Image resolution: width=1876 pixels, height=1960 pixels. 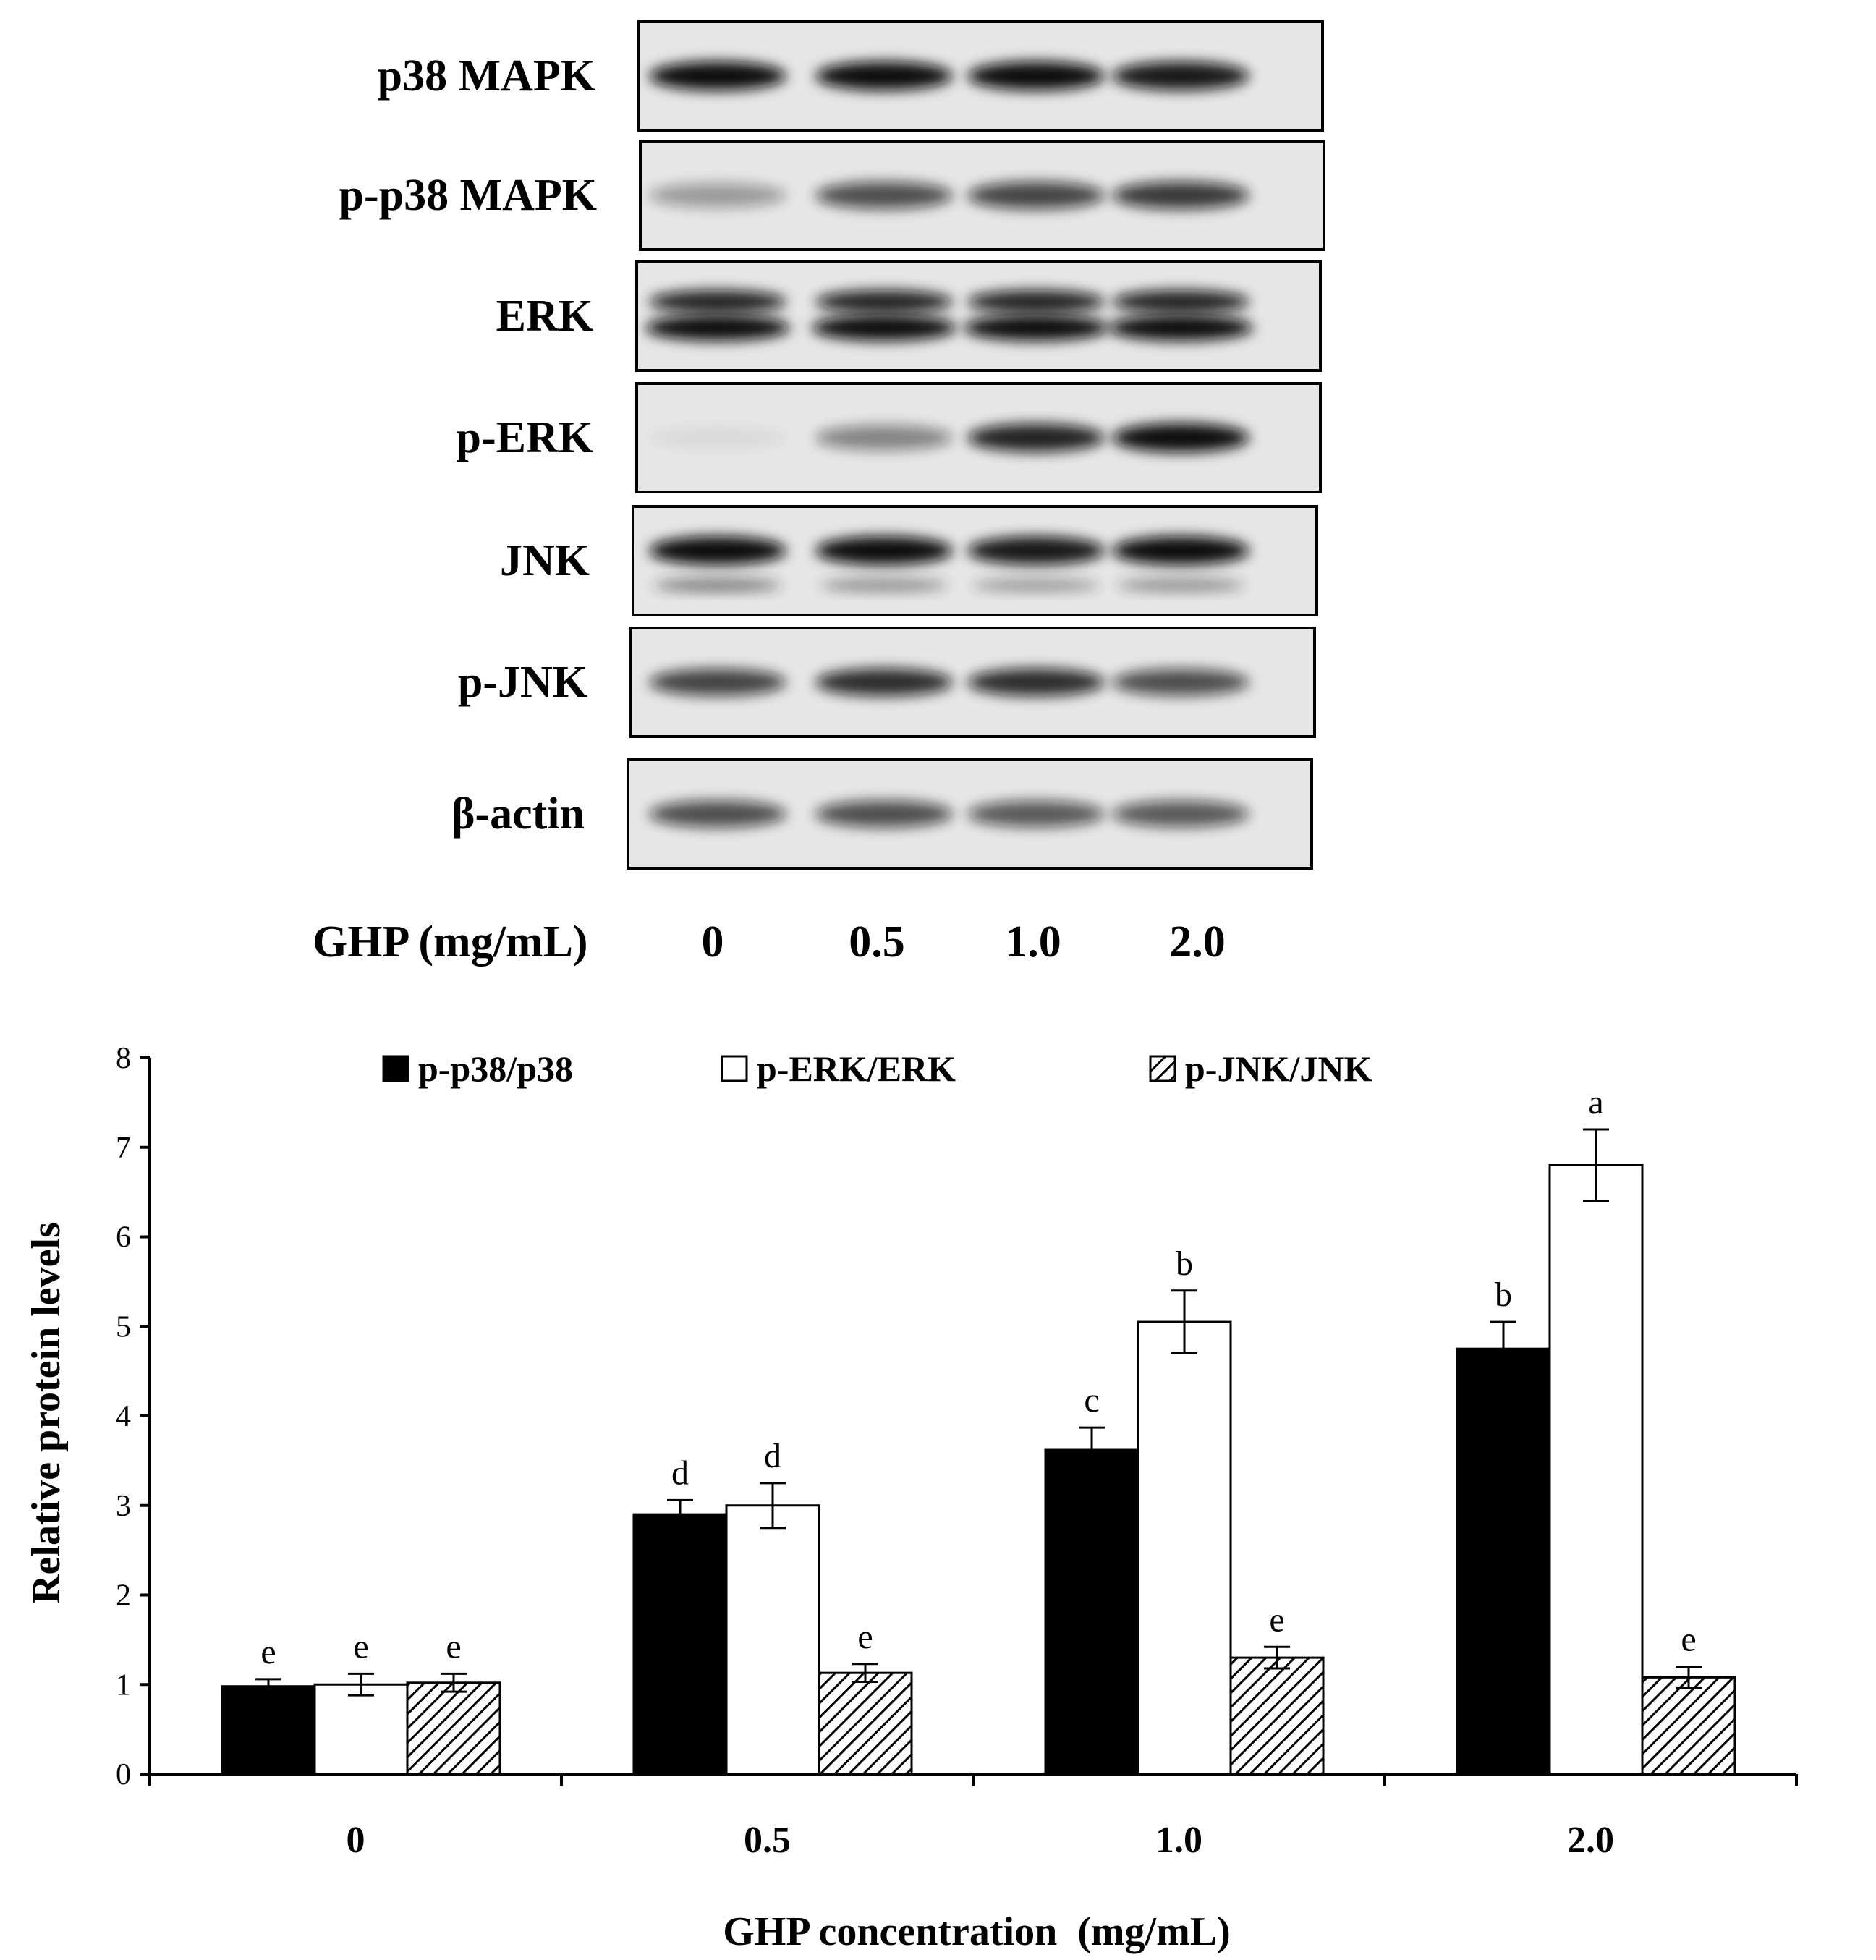 I want to click on x-category-label: 0, so click(x=356, y=1841).